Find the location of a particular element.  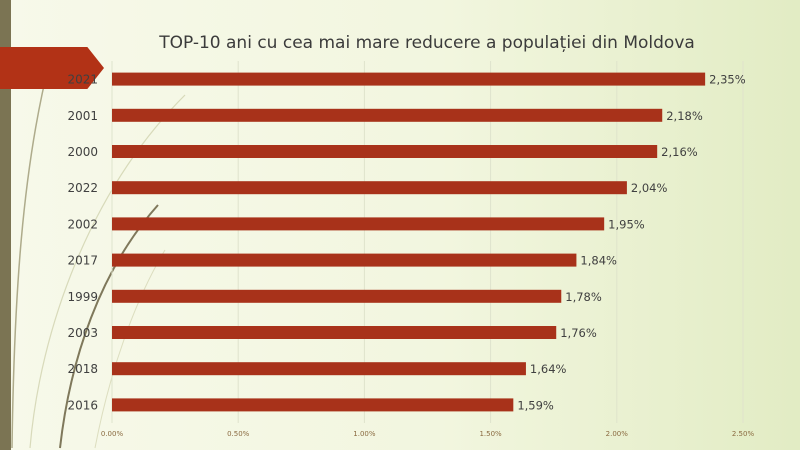

data-label: 2,35% is located at coordinates (727, 80).